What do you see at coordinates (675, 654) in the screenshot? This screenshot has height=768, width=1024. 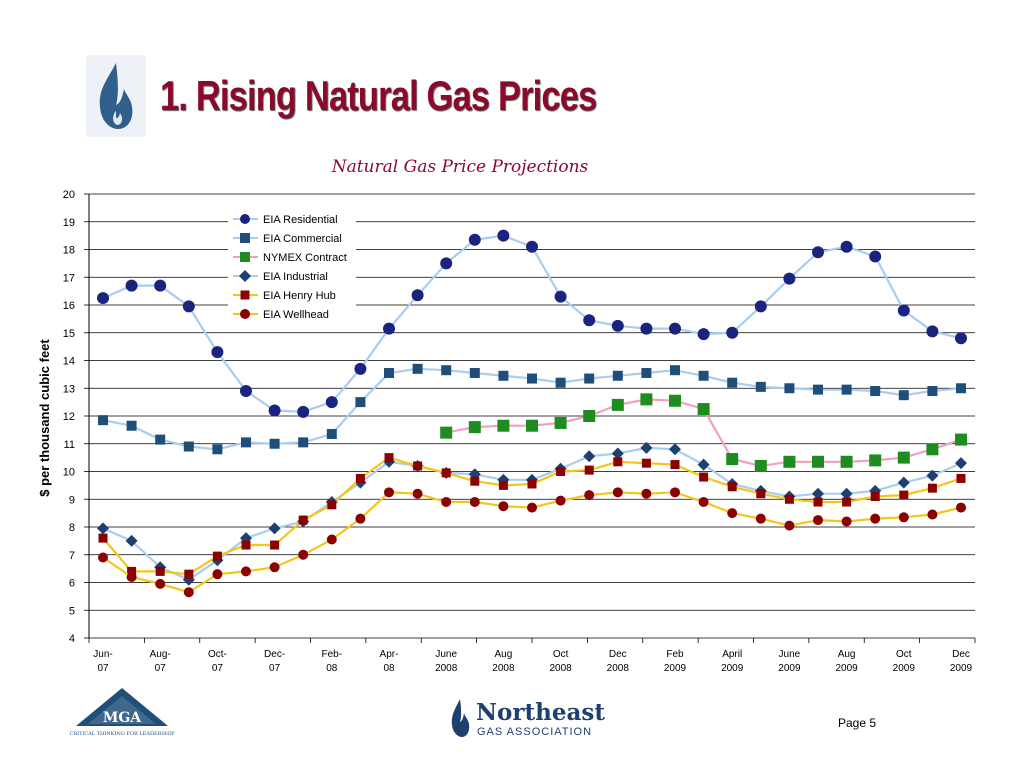 I see `x-tick-label-top: Feb` at bounding box center [675, 654].